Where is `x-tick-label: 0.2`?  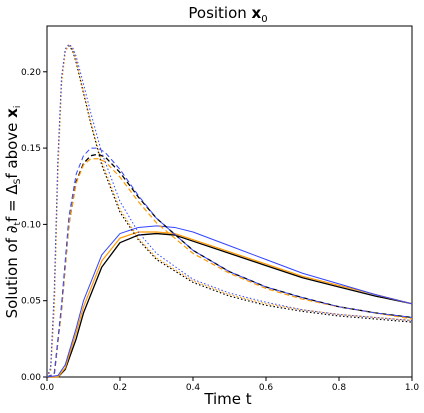 x-tick-label: 0.2 is located at coordinates (120, 388).